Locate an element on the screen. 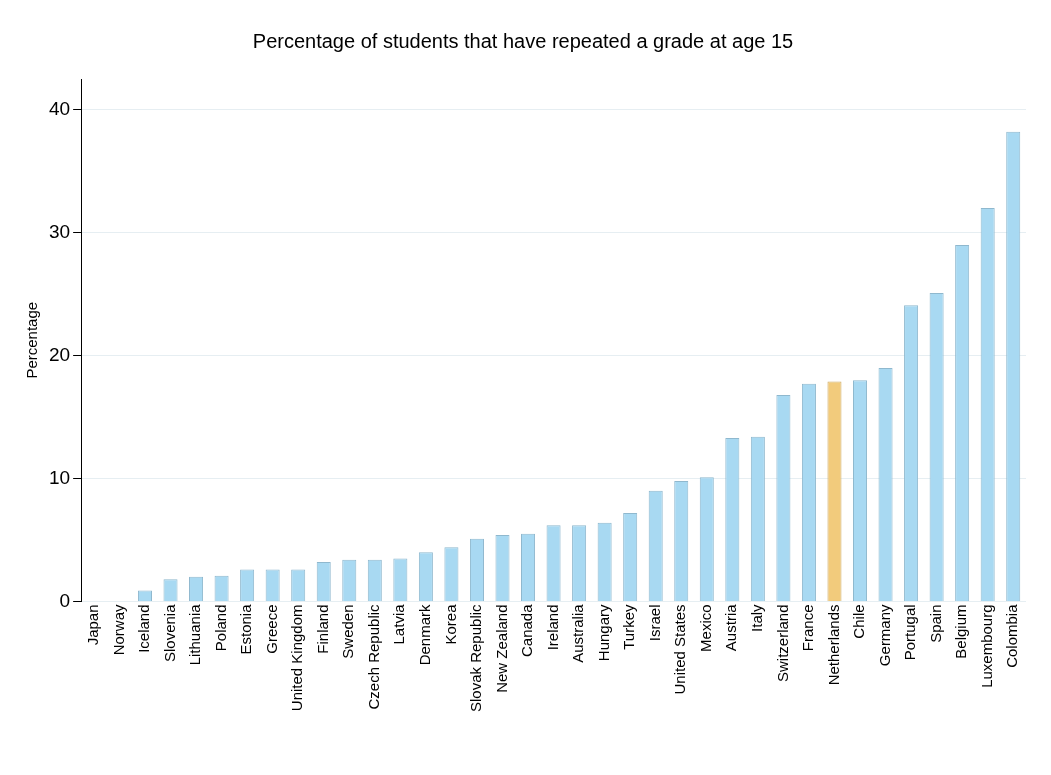 The image size is (1051, 775). x-tick-label: Ireland is located at coordinates (552, 627).